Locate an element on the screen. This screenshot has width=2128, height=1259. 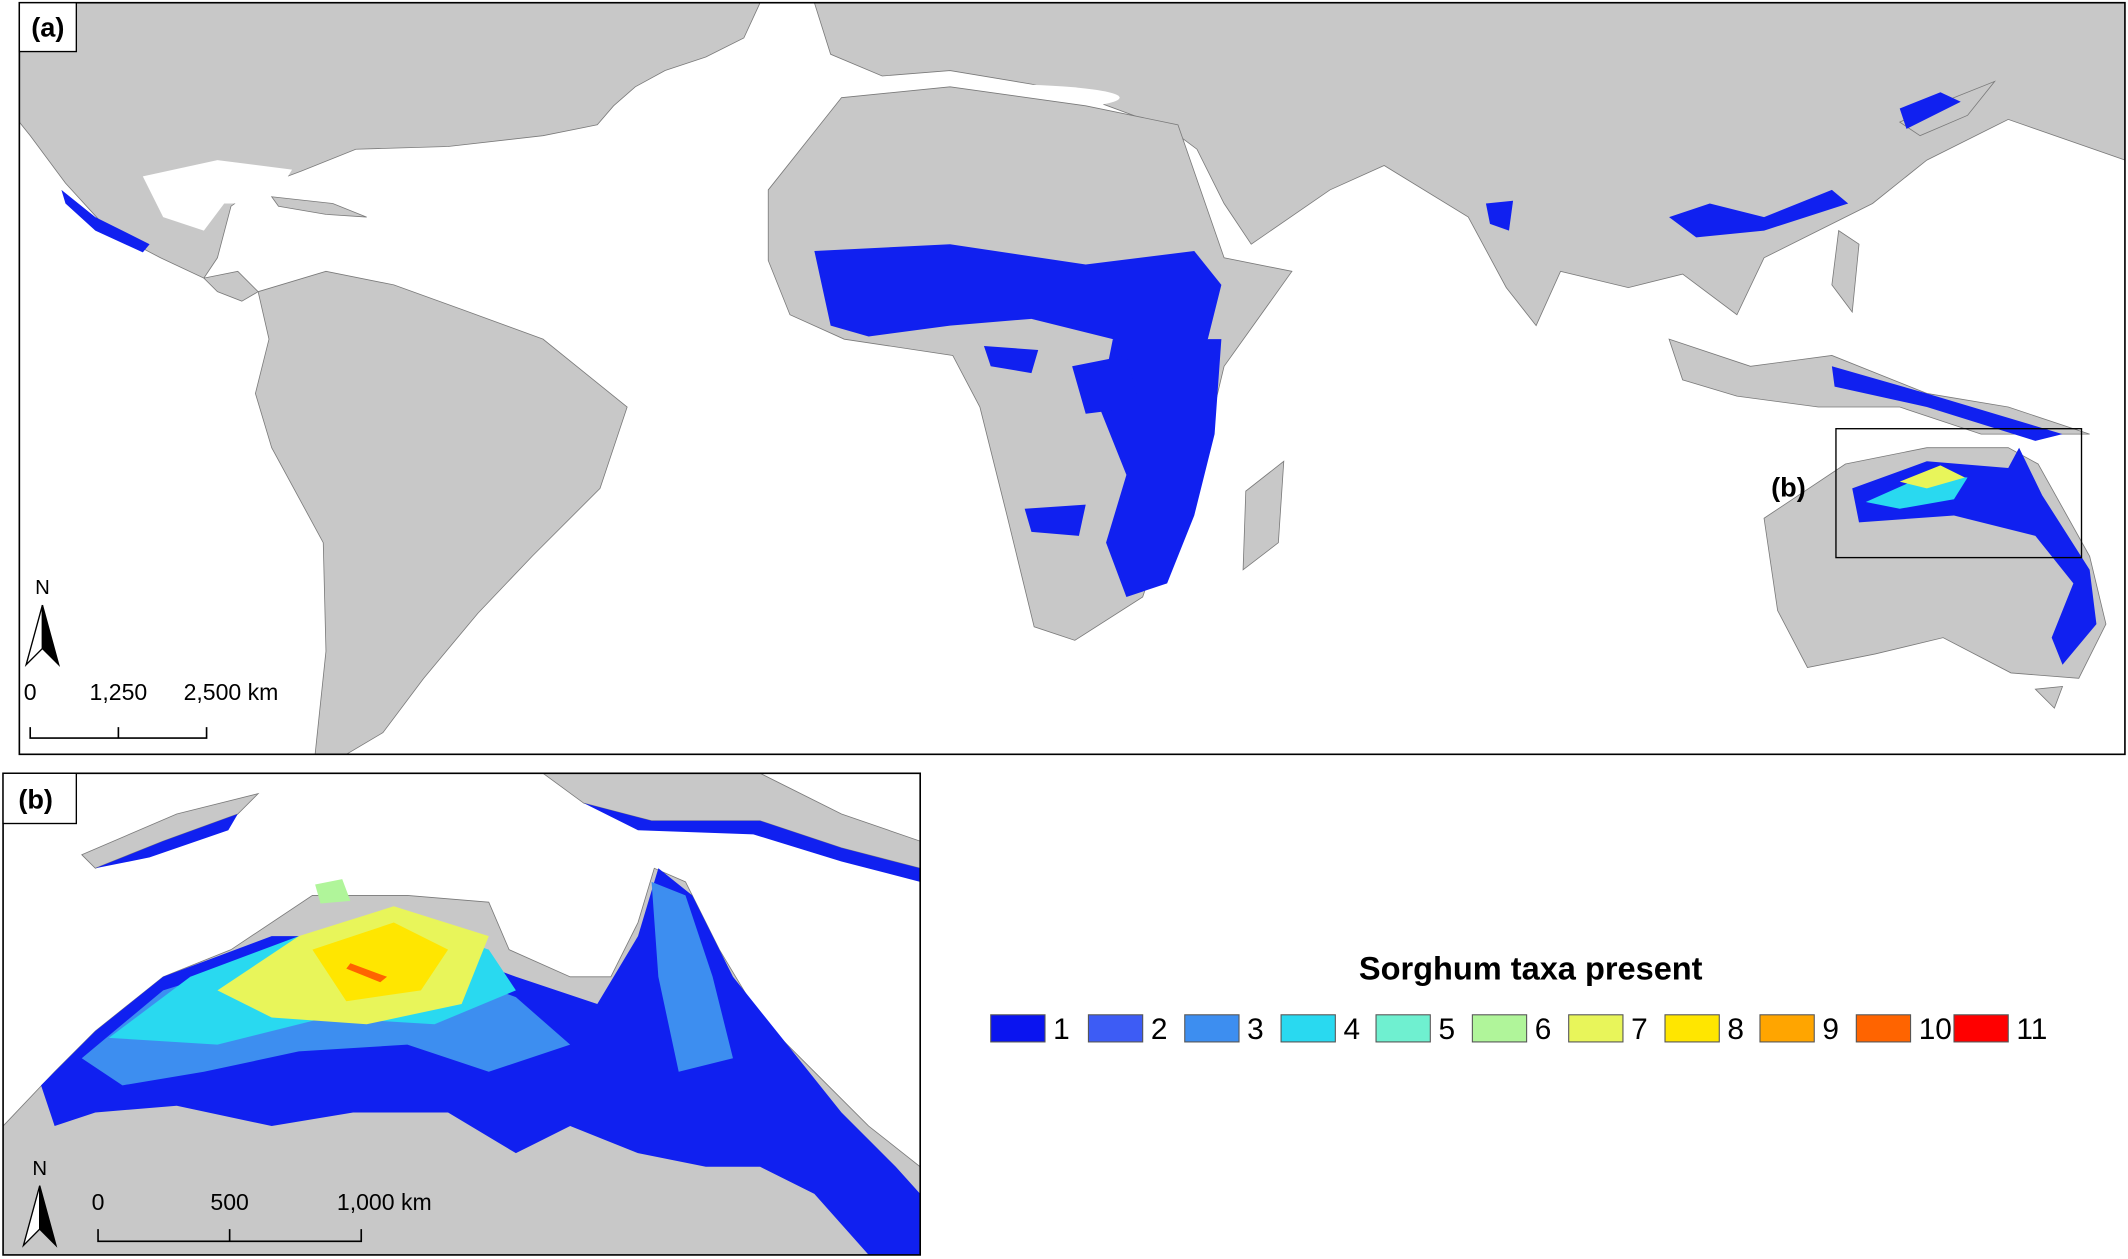
inset-label: (b) is located at coordinates (1788, 487).